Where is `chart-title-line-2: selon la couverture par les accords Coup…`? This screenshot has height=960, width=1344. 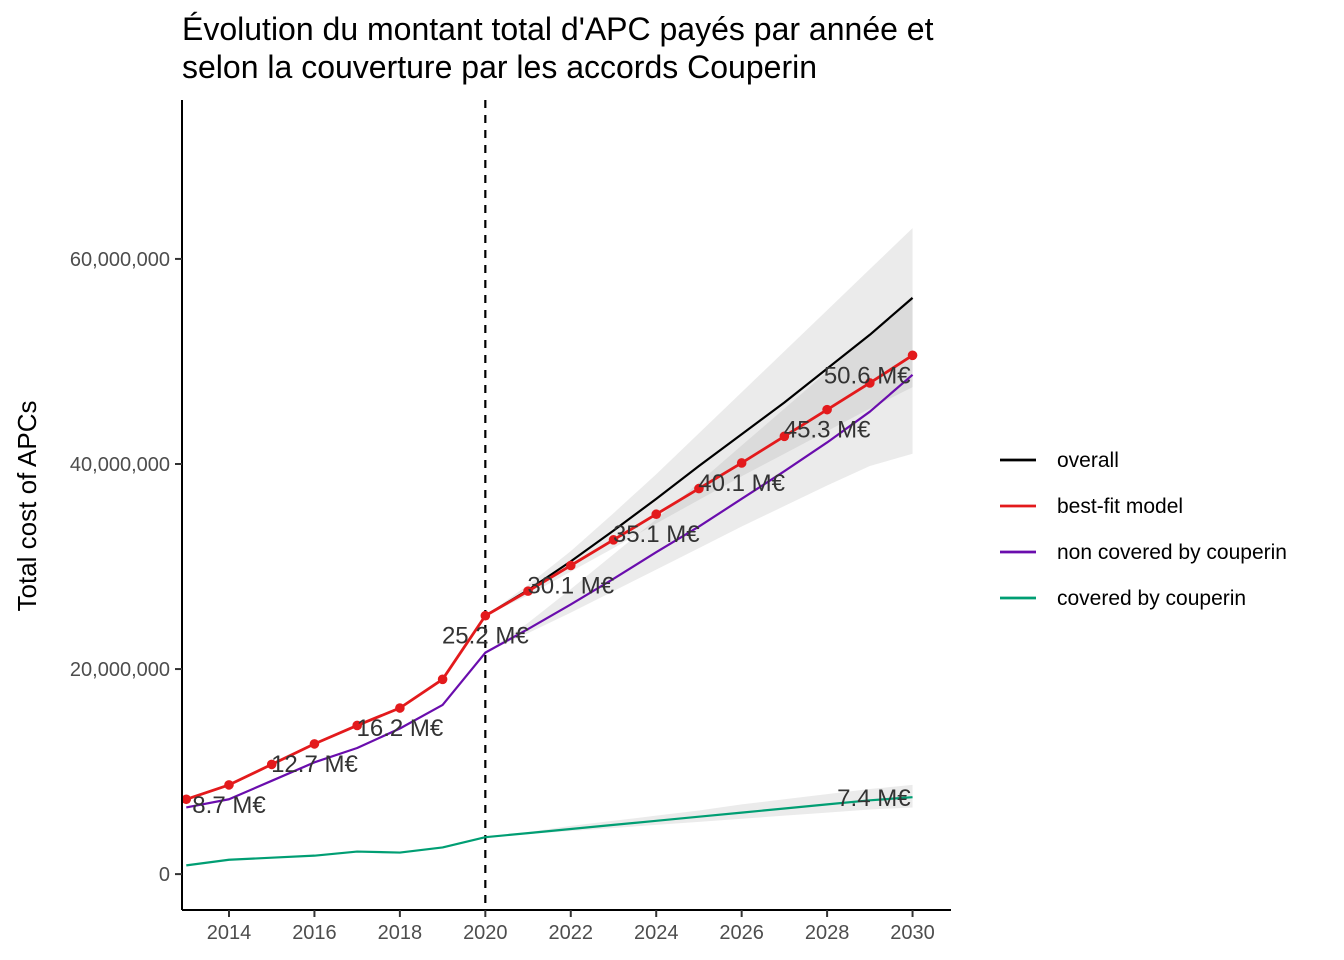 chart-title-line-2: selon la couverture par les accords Coup… is located at coordinates (499, 67).